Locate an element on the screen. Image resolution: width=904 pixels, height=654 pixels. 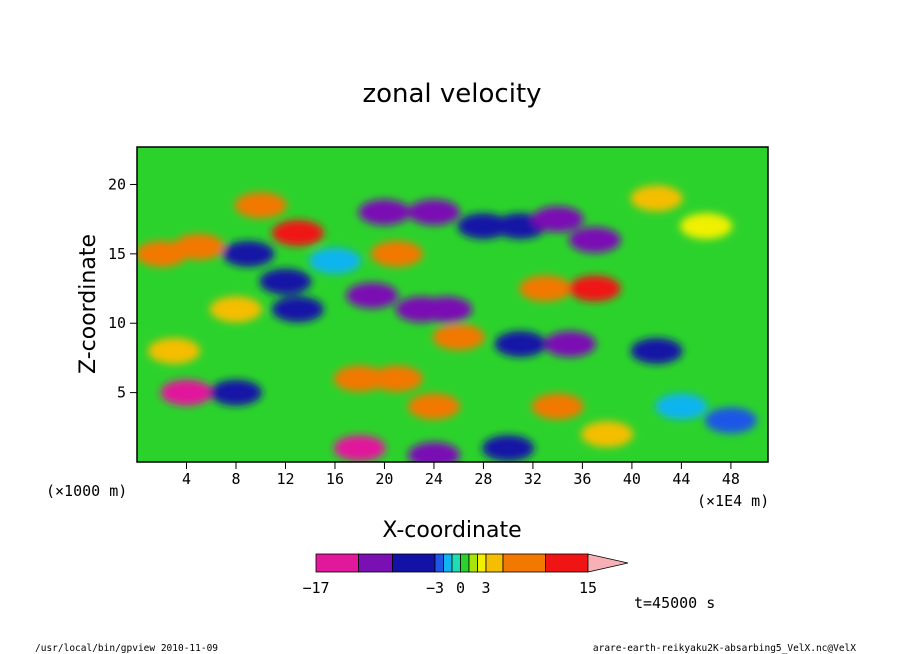
x-tick-label: 32 is located at coordinates (533, 479).